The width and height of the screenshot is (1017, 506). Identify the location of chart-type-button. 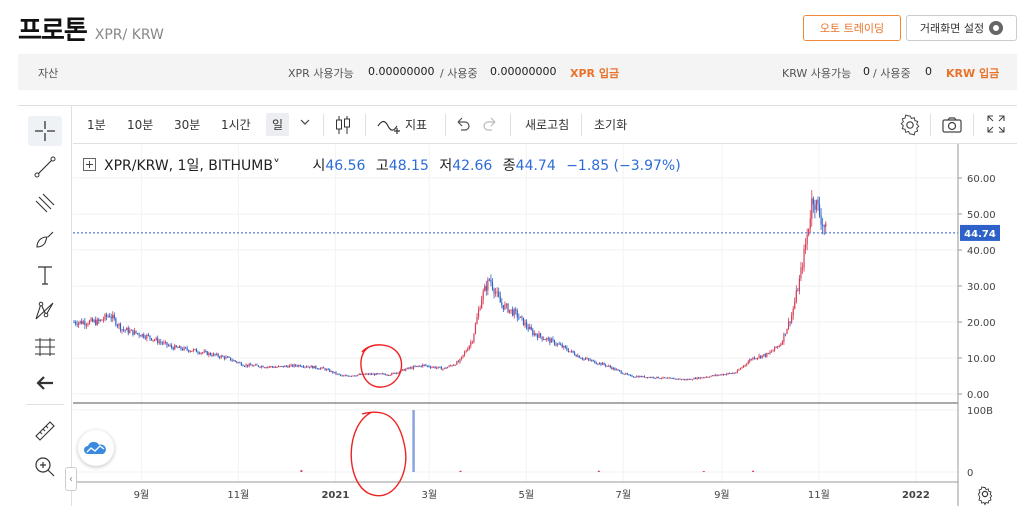
(343, 126).